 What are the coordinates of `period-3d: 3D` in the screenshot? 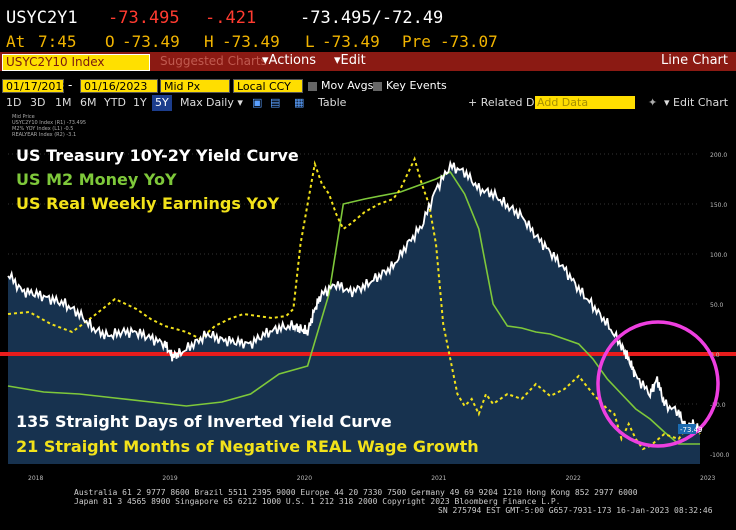 It's located at (38, 102).